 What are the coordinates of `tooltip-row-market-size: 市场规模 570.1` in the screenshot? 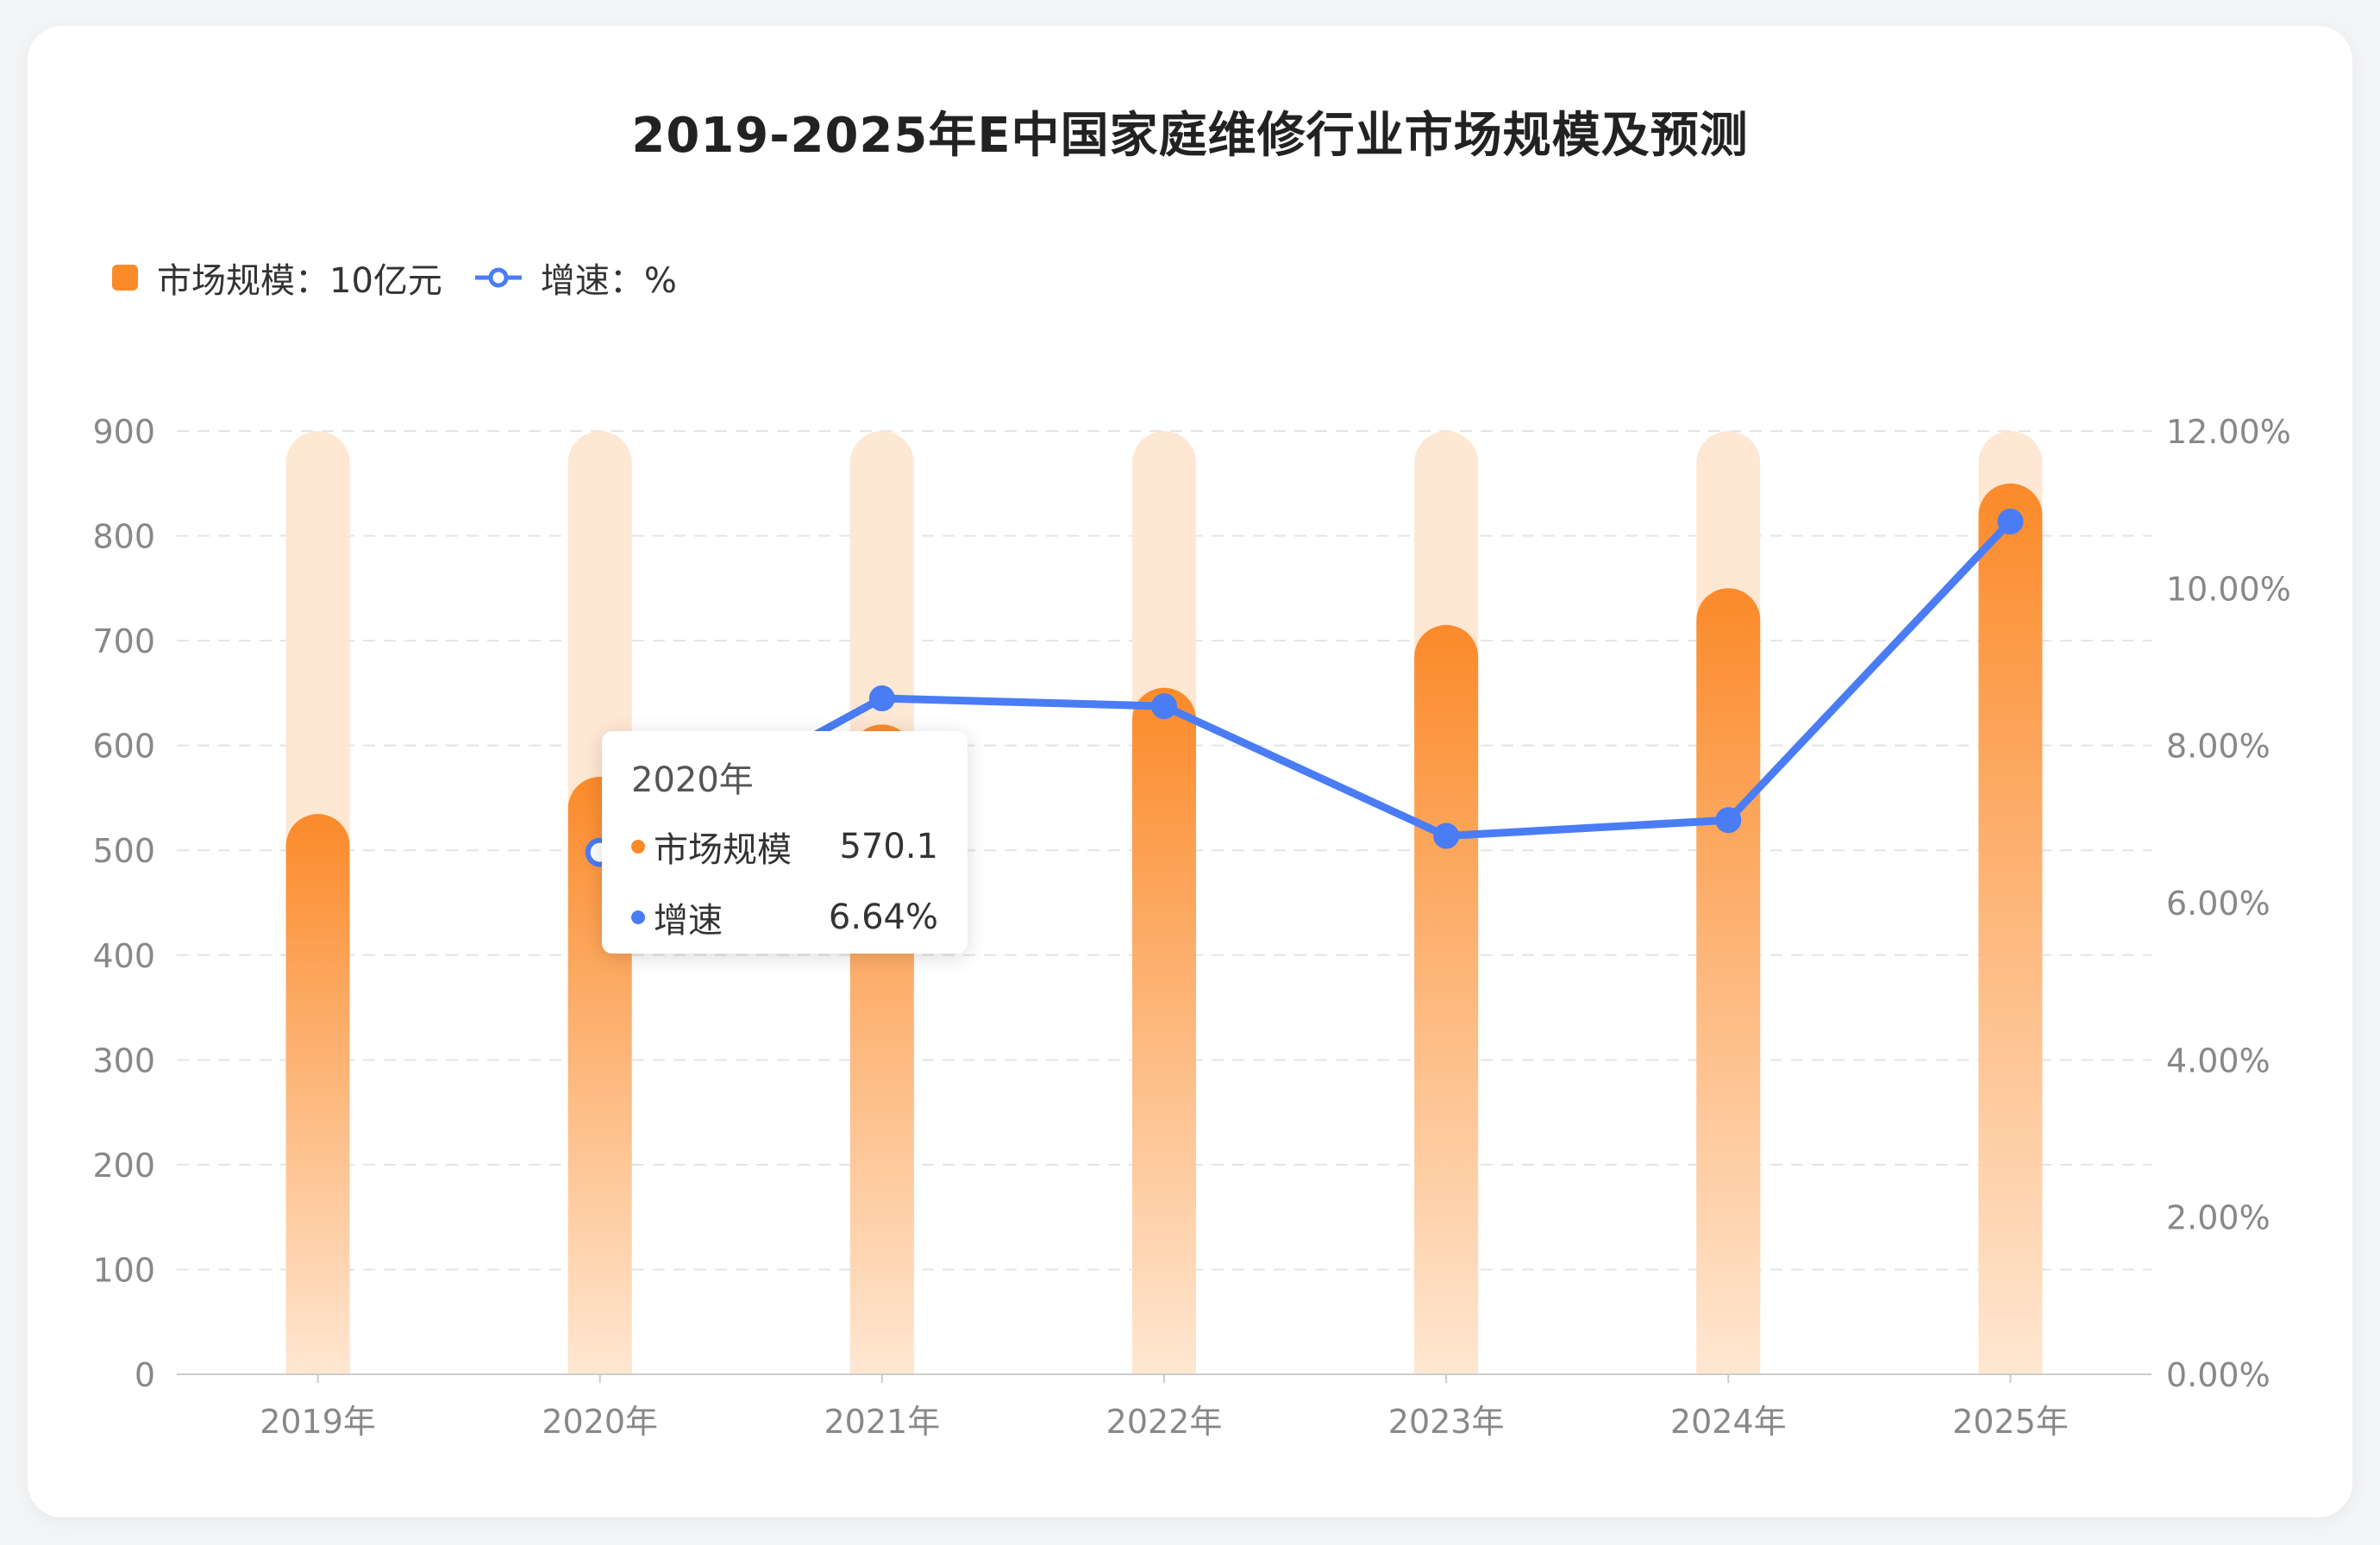 It's located at (785, 847).